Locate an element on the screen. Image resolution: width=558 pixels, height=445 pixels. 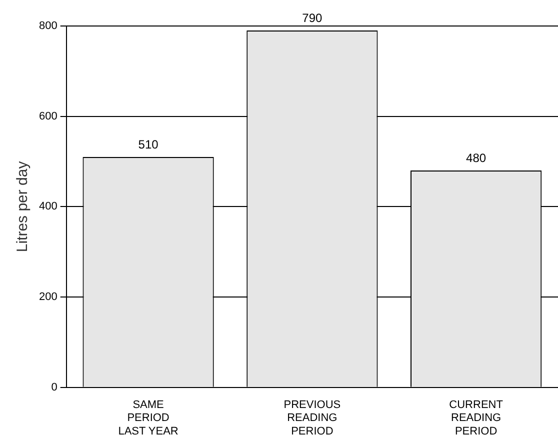
y-tick-label: 200 is located at coordinates (48, 297).